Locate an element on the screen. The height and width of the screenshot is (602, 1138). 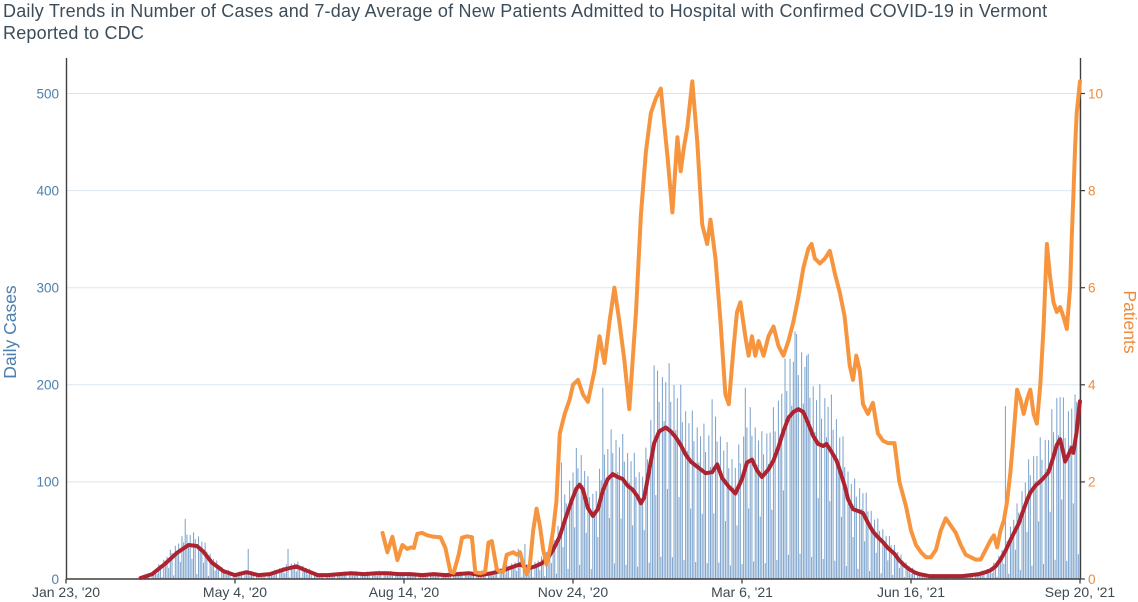
x-axis-tick-label: Sep 20, '21 is located at coordinates (1080, 592).